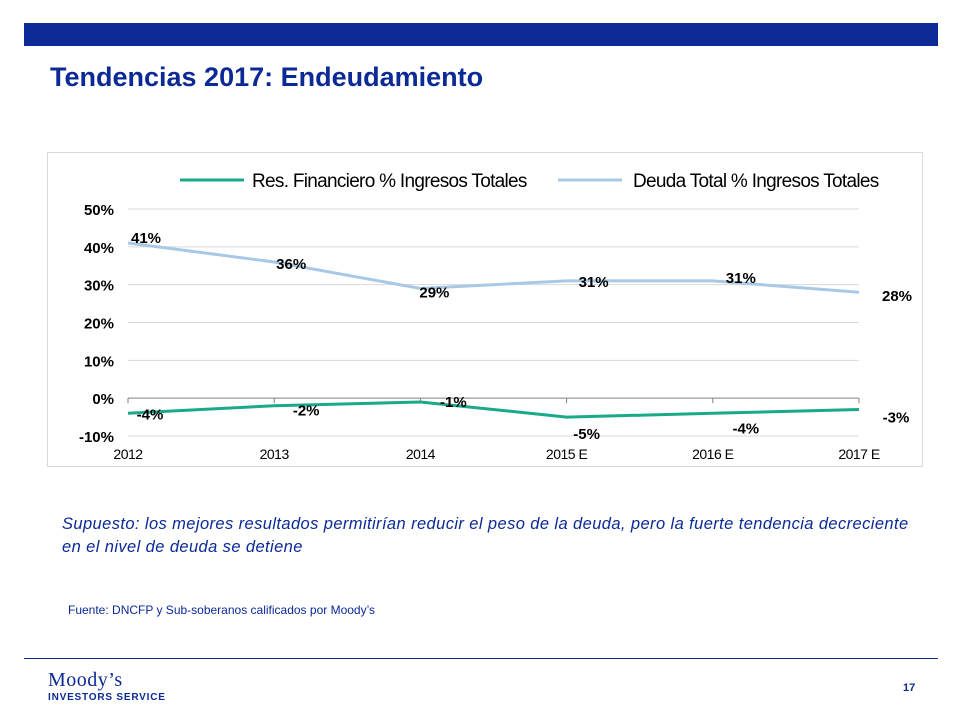 Image resolution: width=960 pixels, height=720 pixels. Describe the element at coordinates (99, 361) in the screenshot. I see `y-tick-label: 10%` at that location.